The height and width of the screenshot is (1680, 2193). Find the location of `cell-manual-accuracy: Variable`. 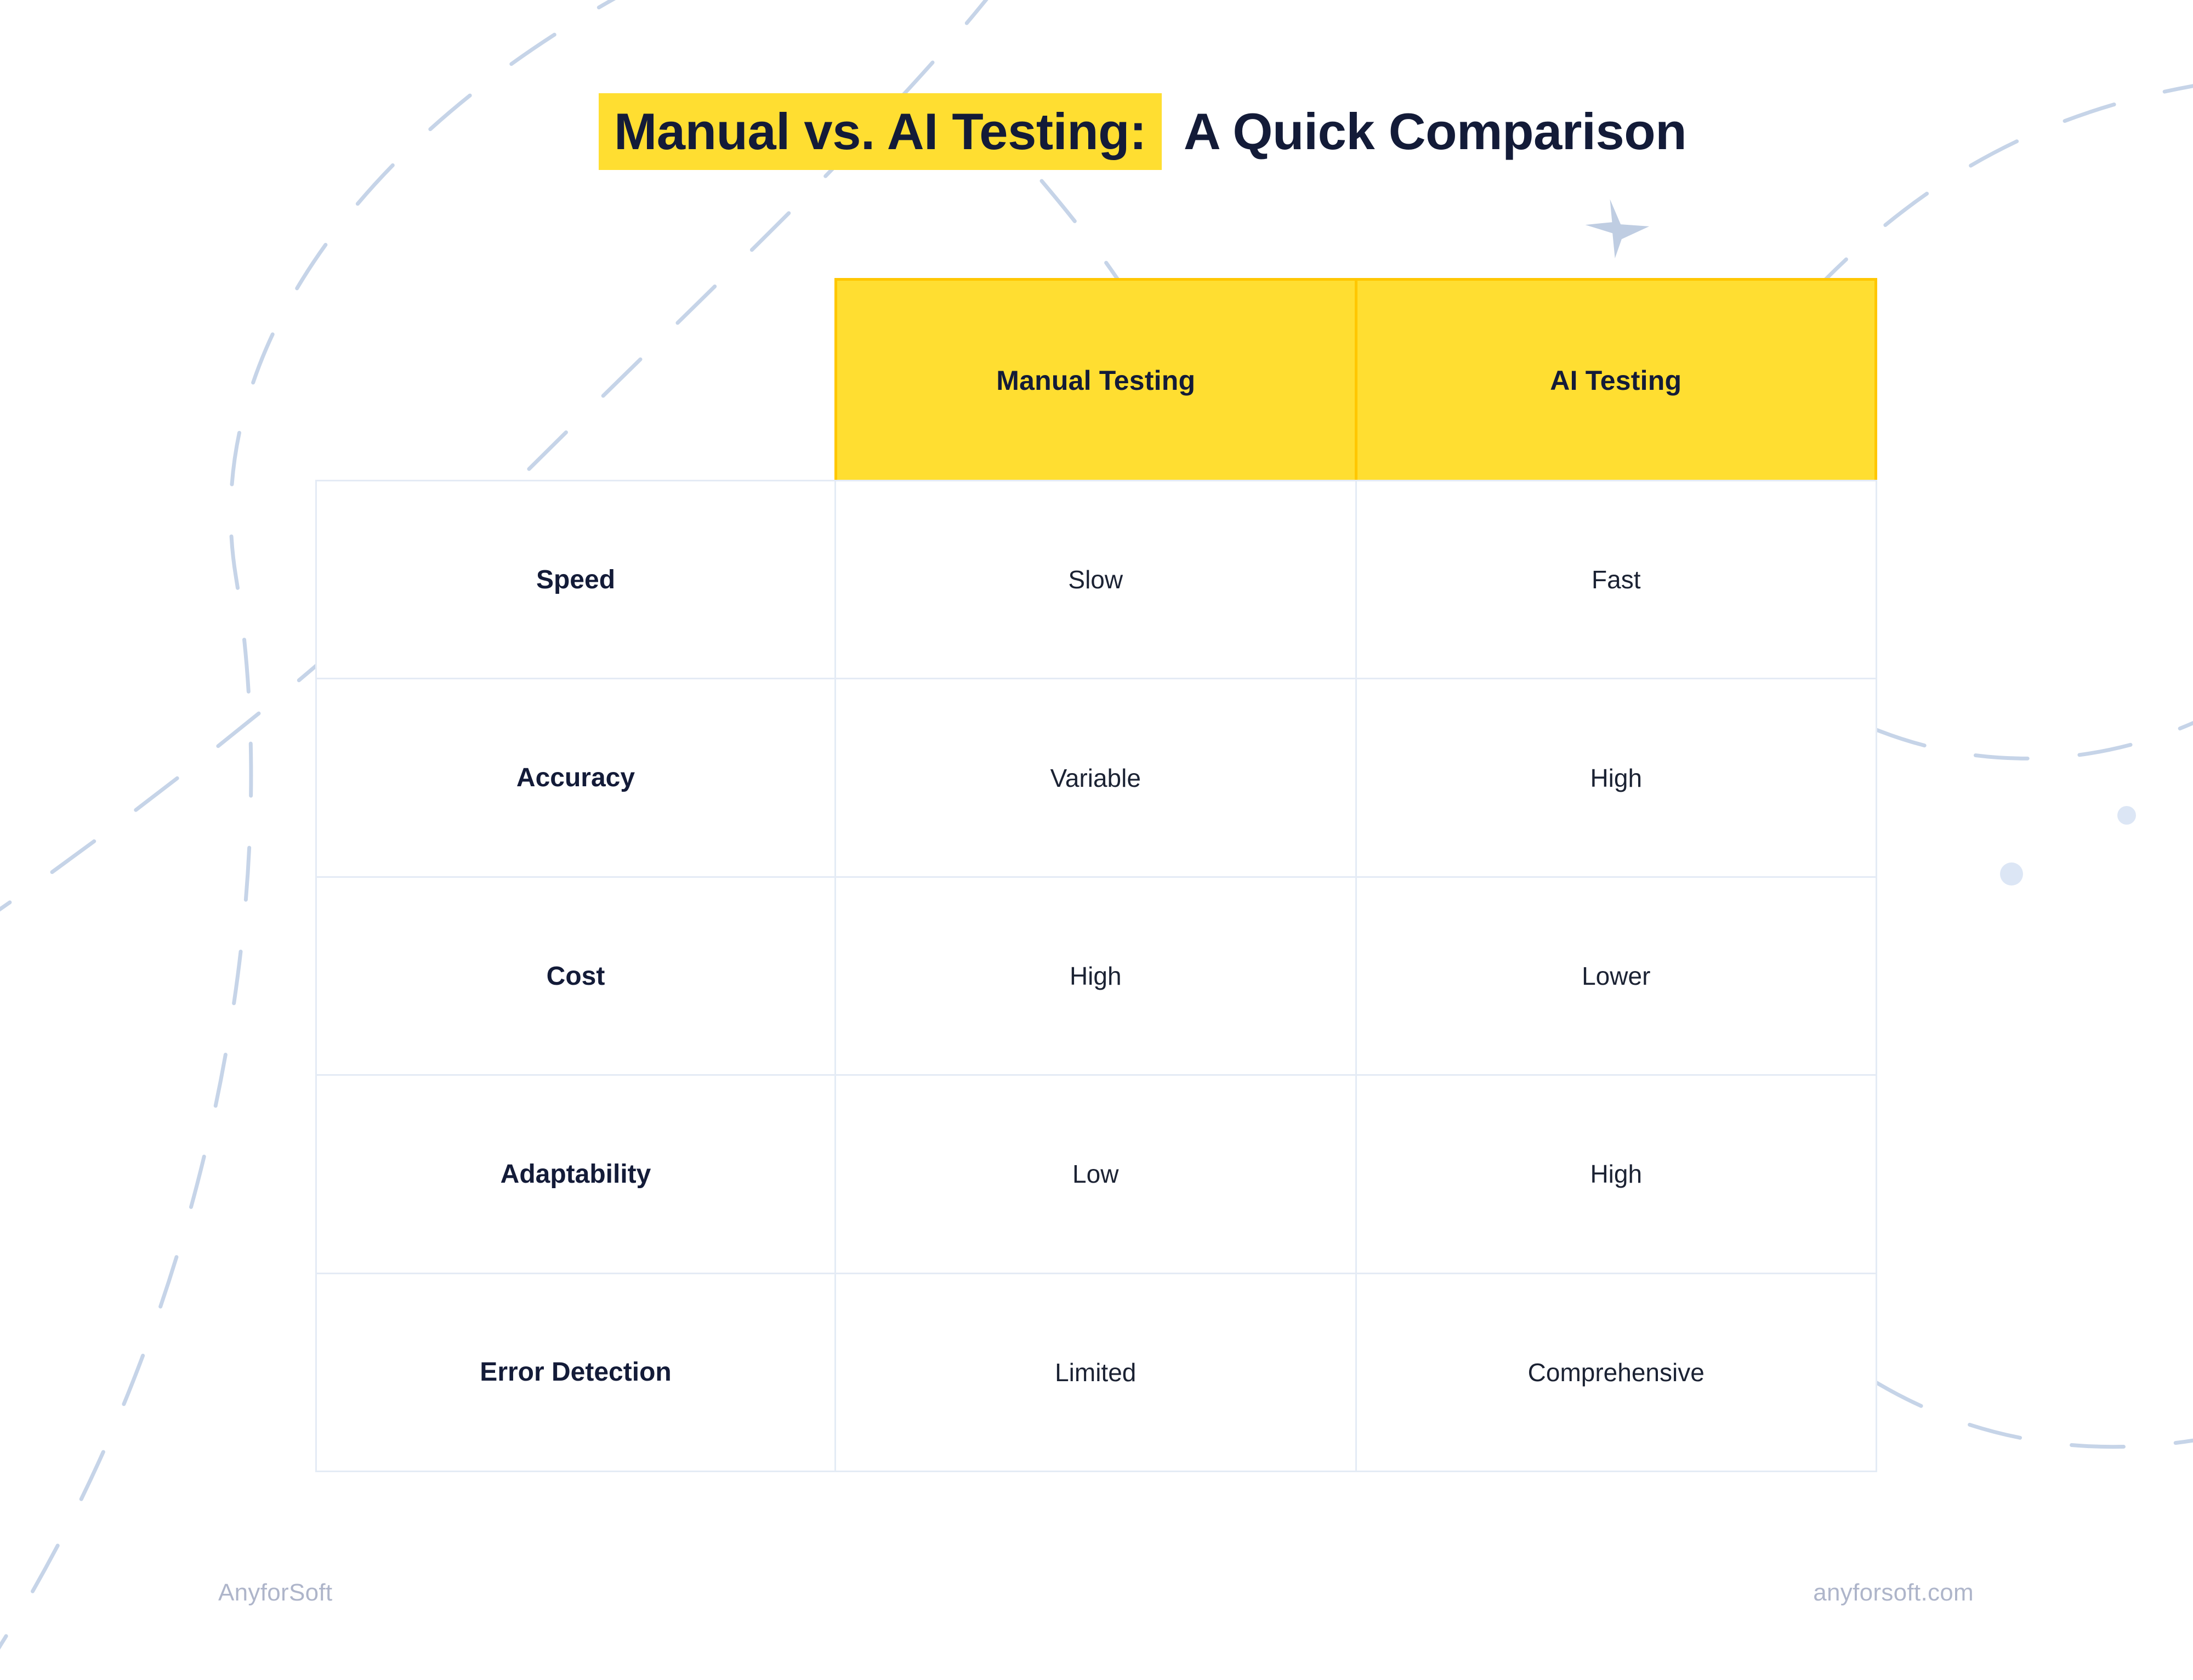

cell-manual-accuracy: Variable is located at coordinates (1096, 777).